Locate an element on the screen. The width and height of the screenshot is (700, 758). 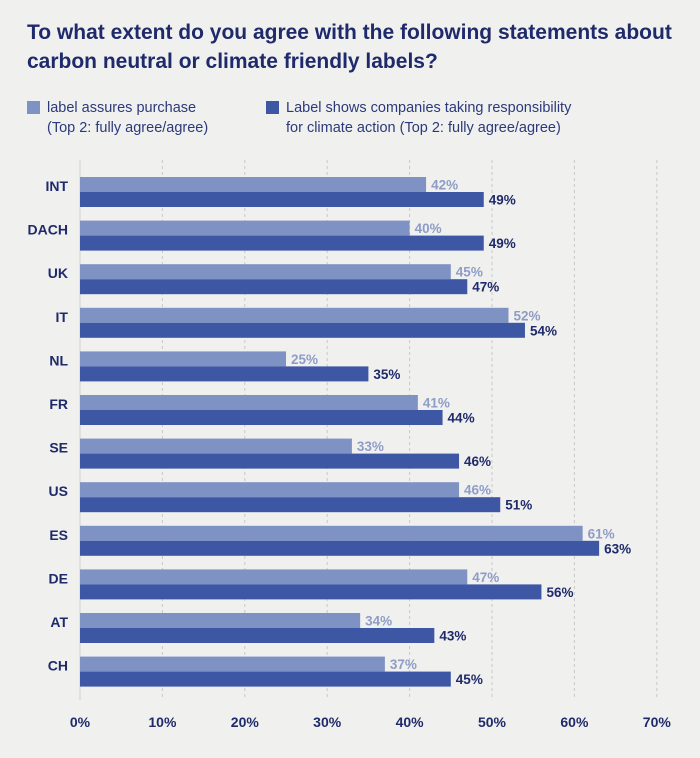
category-label: US is located at coordinates (58, 491).